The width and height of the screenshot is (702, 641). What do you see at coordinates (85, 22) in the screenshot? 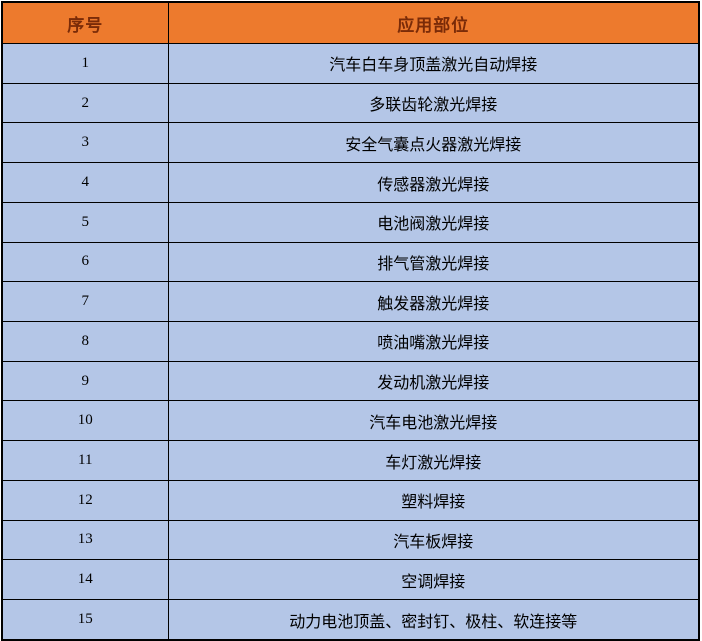
I see `column-header-index: 序号` at bounding box center [85, 22].